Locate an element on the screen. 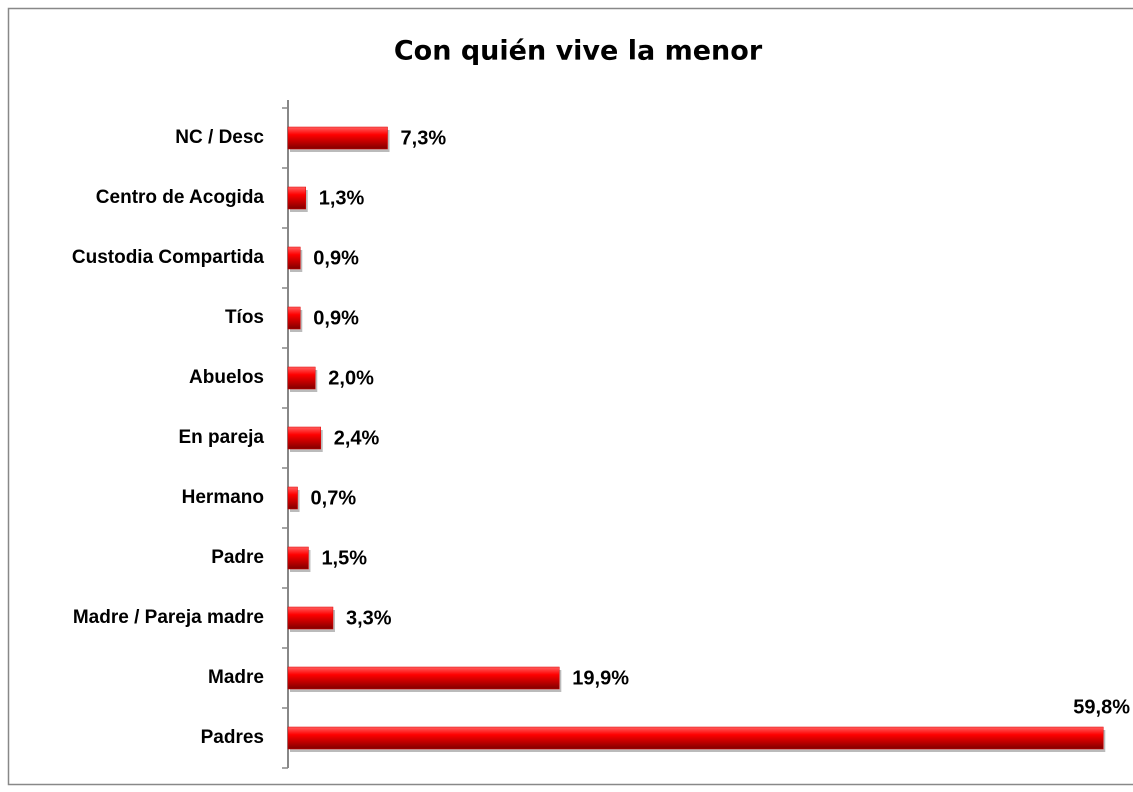 The image size is (1133, 792). value-label: 0,7% is located at coordinates (334, 498).